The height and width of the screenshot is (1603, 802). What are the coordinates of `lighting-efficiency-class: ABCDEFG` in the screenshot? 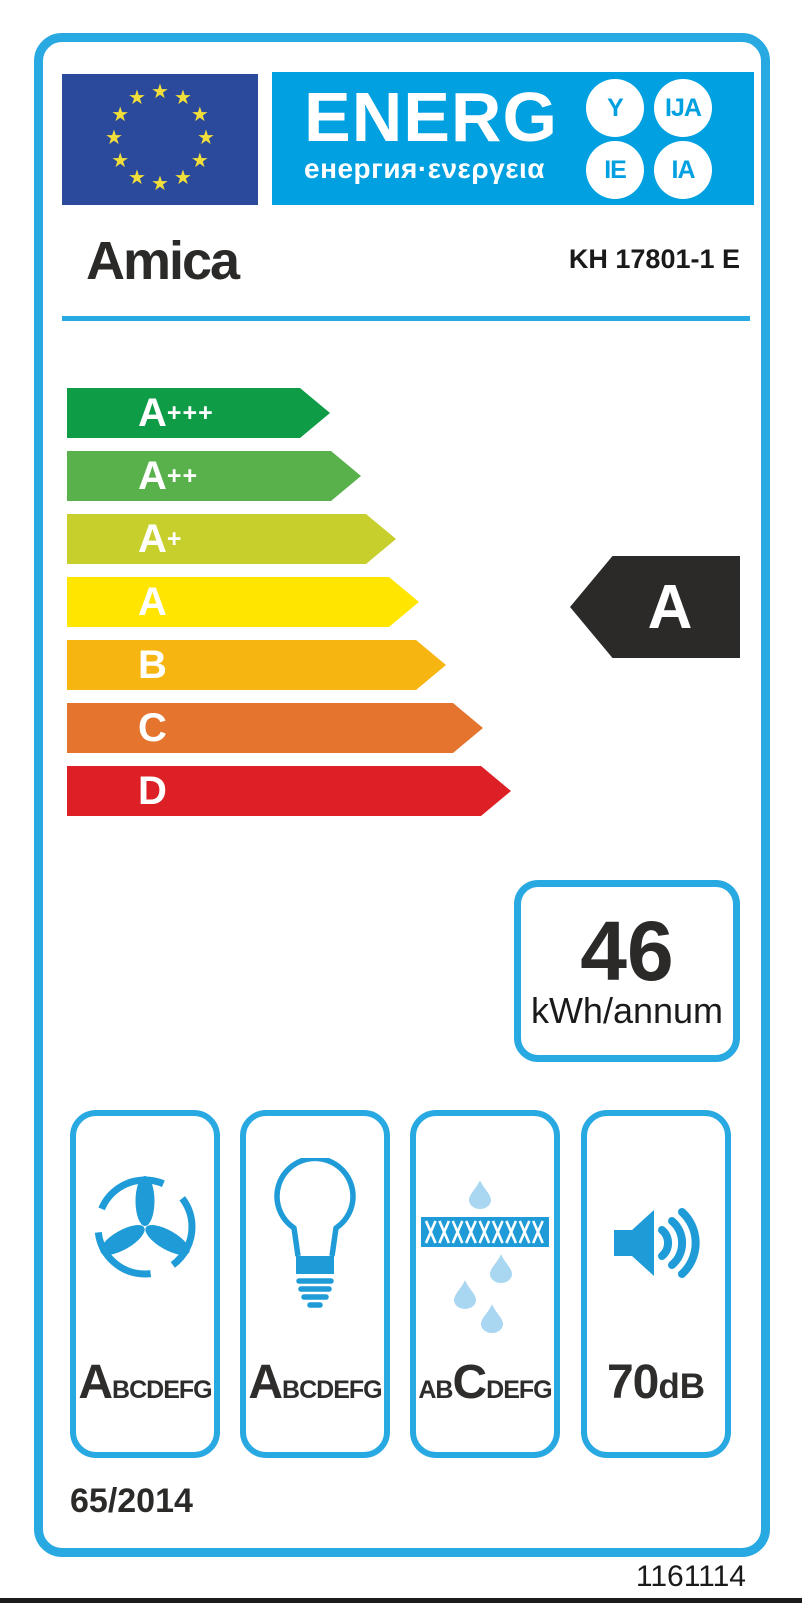 It's located at (315, 1382).